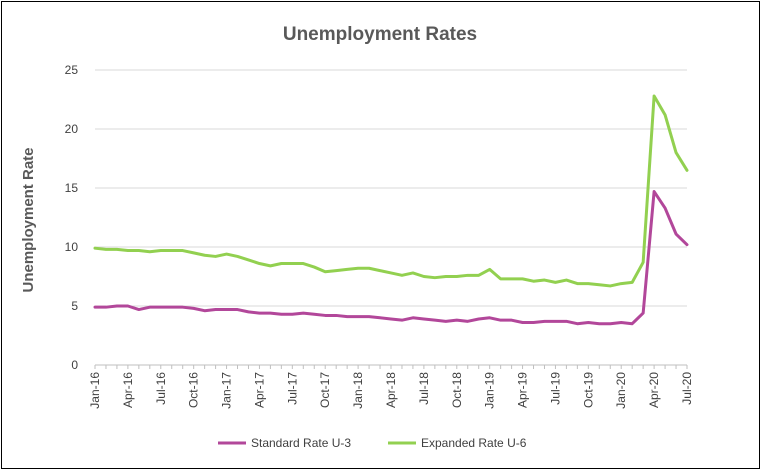 This screenshot has height=472, width=763. Describe the element at coordinates (358, 390) in the screenshot. I see `x-tick-label: Jan-18` at that location.